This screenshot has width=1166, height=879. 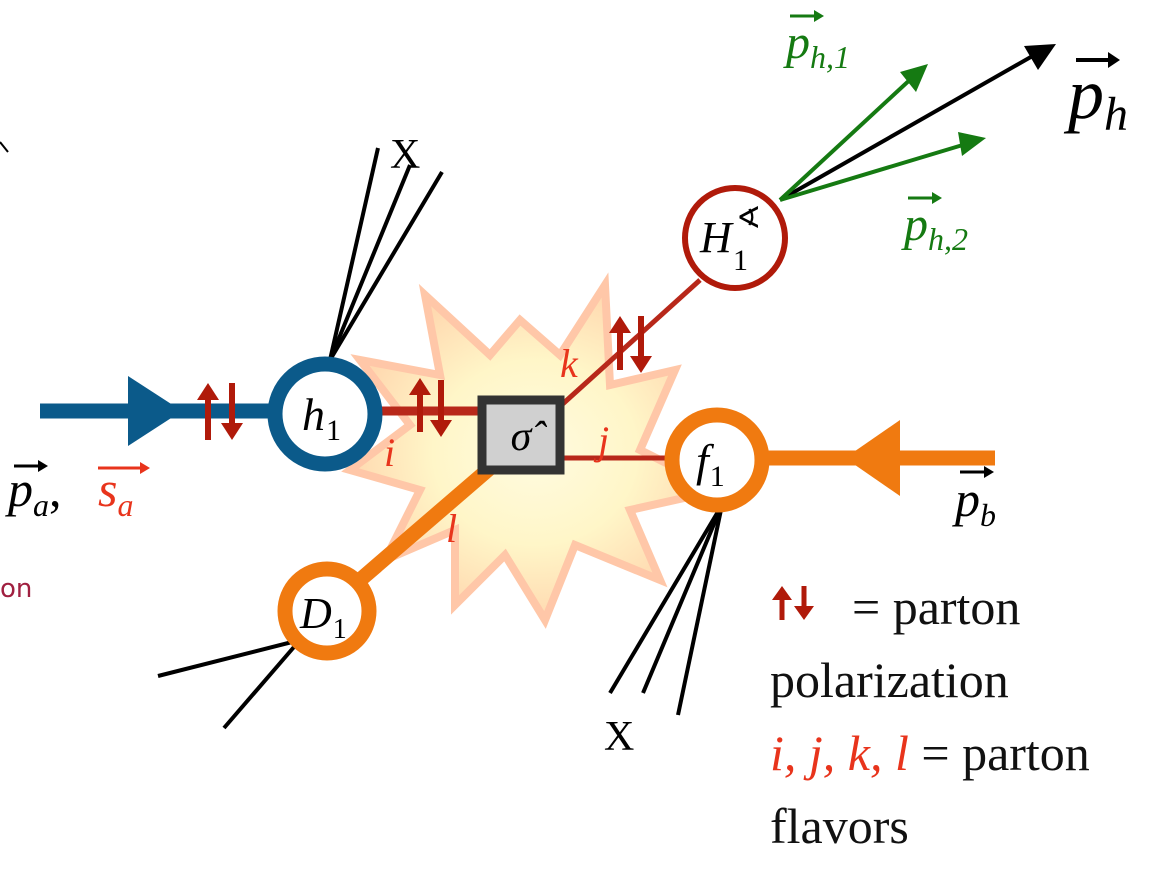 I want to click on node-h1-label: h1, so click(x=321, y=418).